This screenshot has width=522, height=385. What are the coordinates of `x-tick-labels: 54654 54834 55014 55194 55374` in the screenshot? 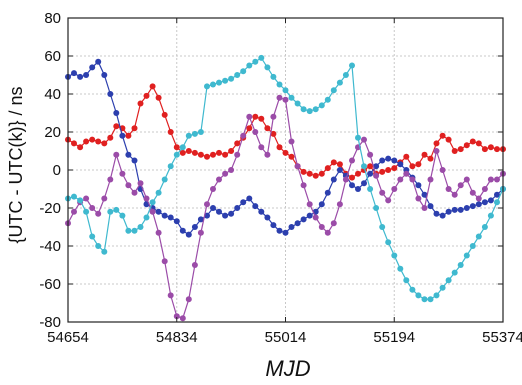 It's located at (284, 337).